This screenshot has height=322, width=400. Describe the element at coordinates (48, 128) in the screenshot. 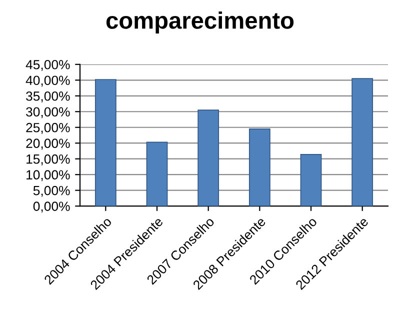

I see `y-tick-label: 25,00%` at that location.